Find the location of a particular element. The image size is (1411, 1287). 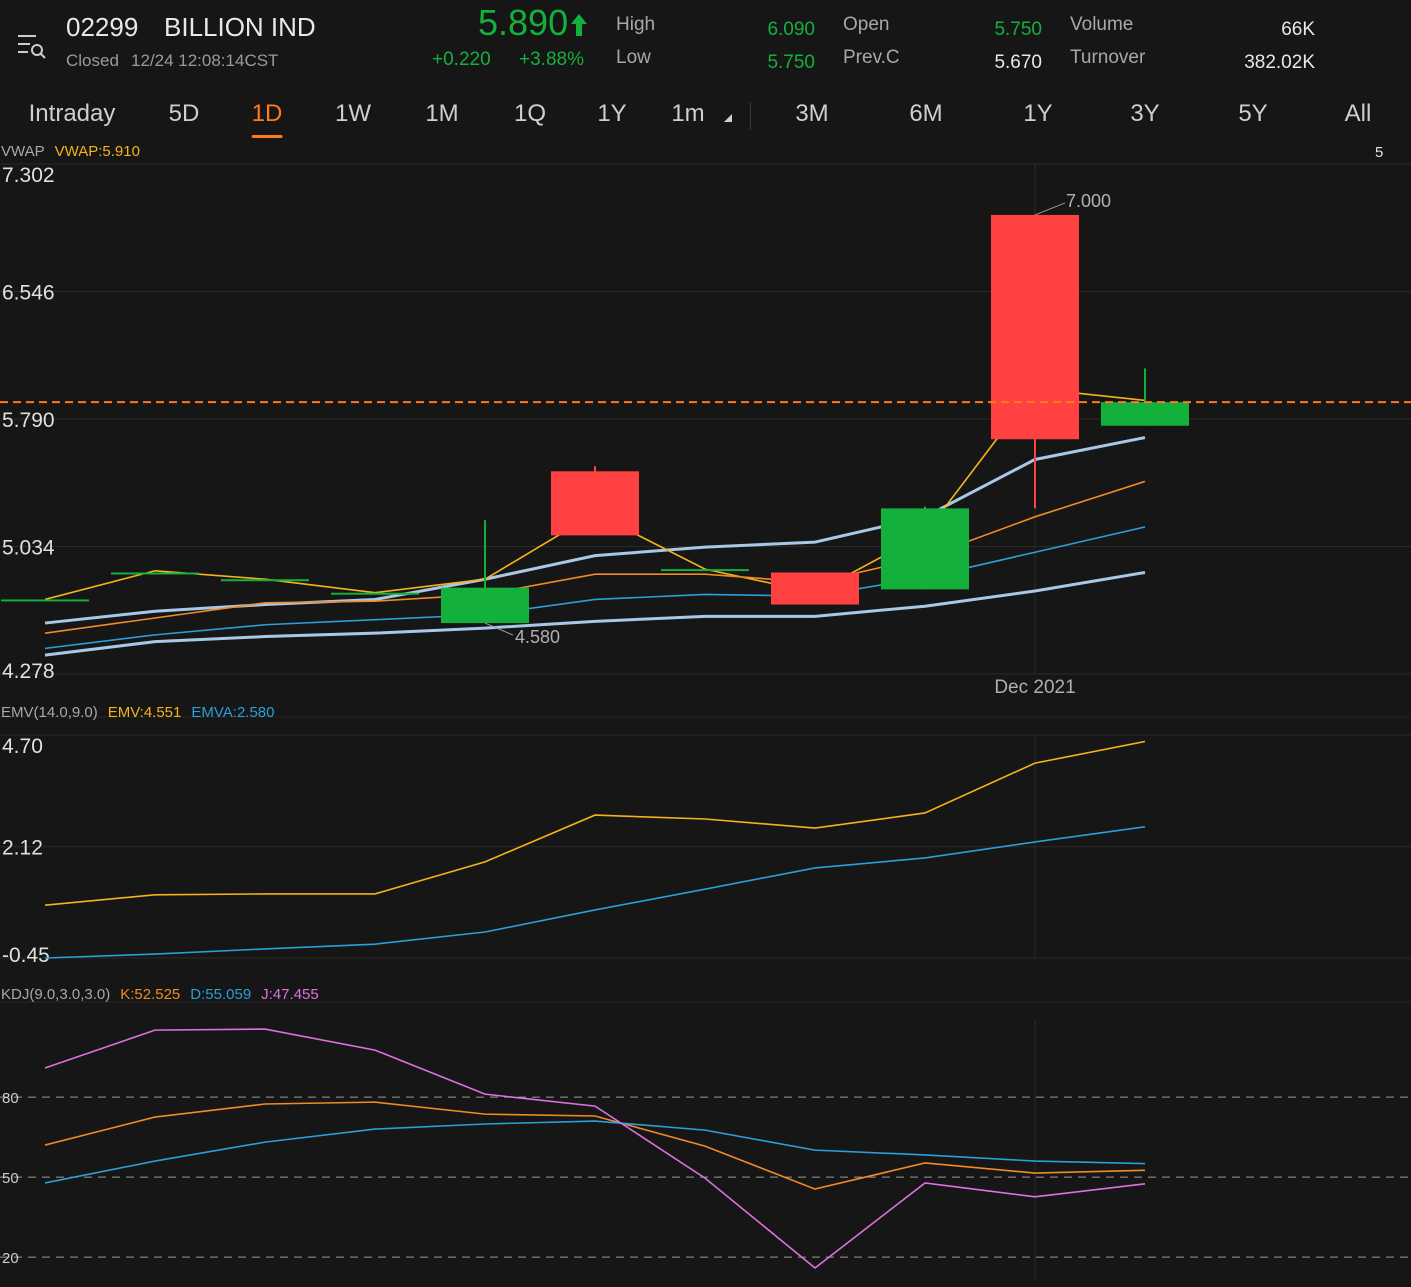

stat-value: 382.02K is located at coordinates (1279, 62).